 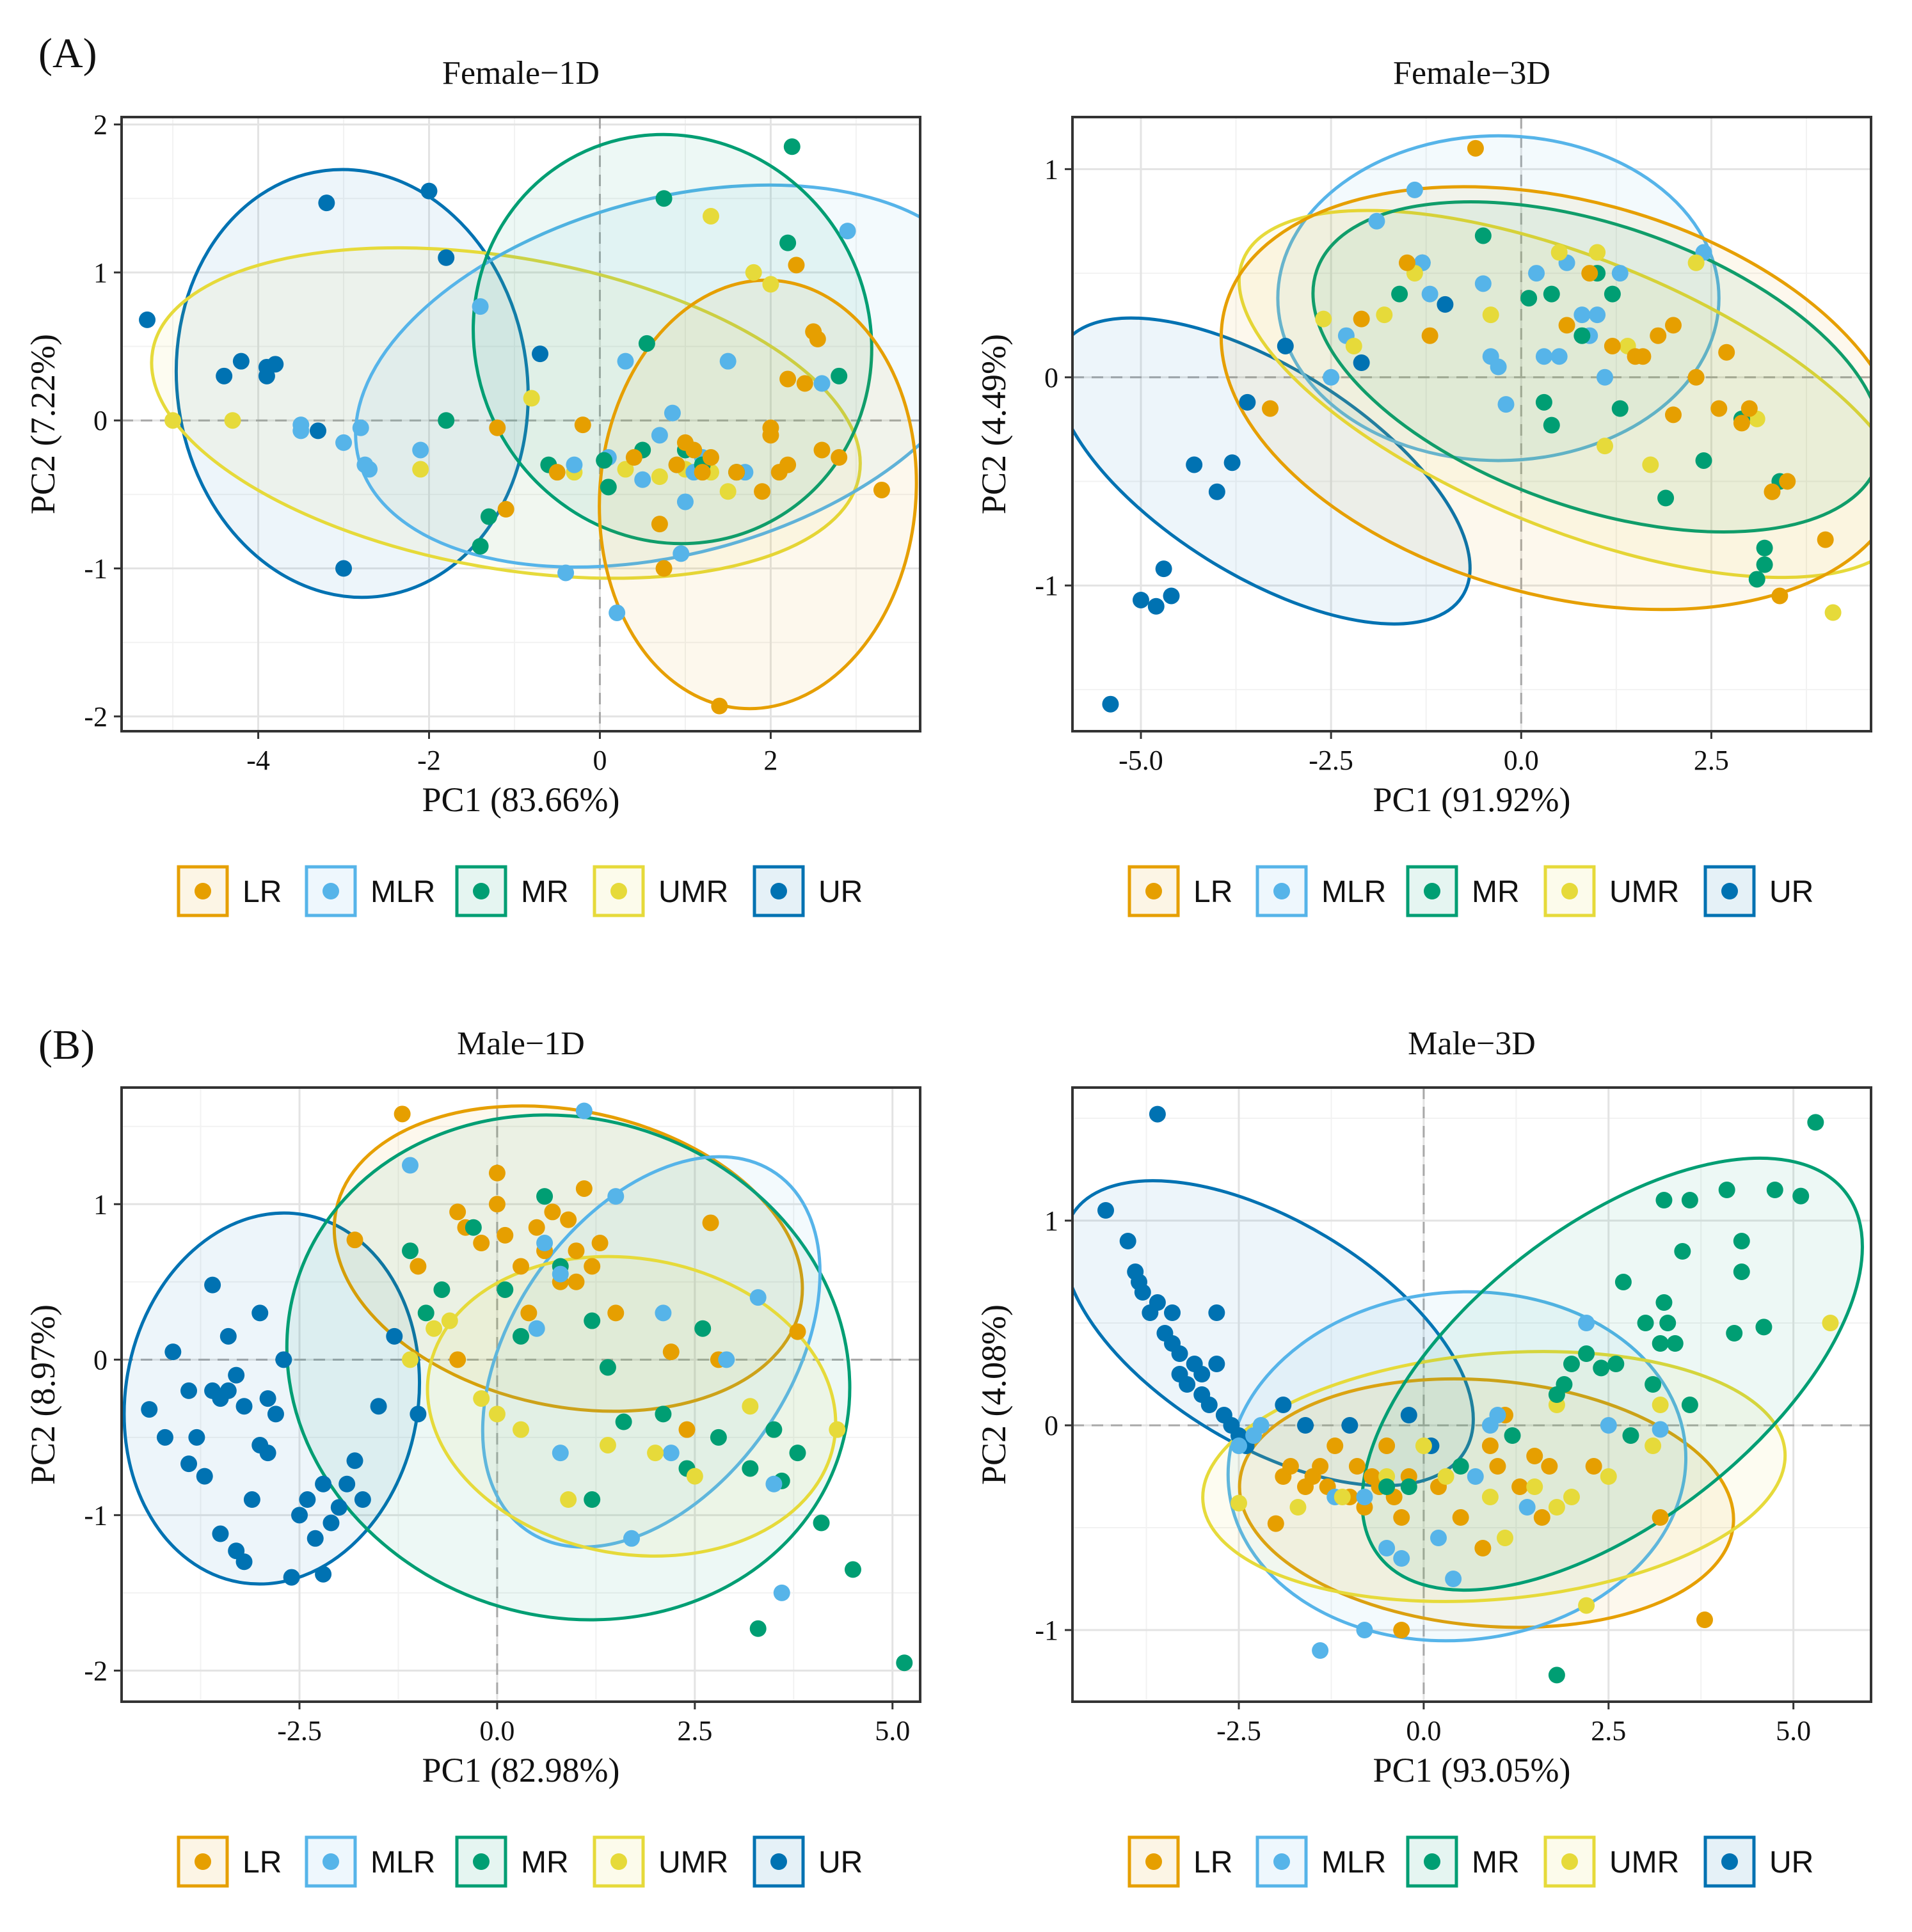 What do you see at coordinates (1791, 892) in the screenshot?
I see `legend-label: UR` at bounding box center [1791, 892].